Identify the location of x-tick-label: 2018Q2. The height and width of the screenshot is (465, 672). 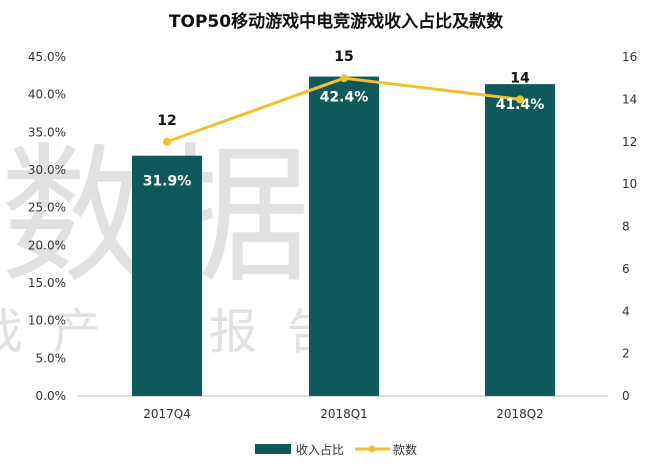
(520, 414).